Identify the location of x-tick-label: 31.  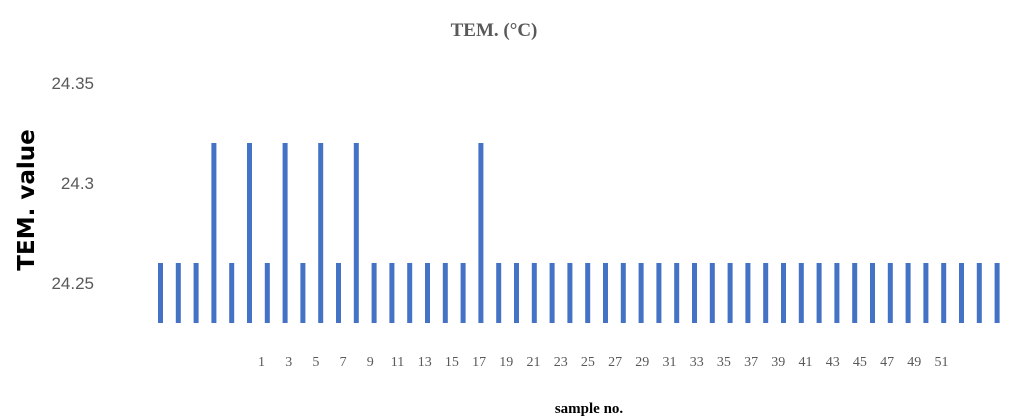
(670, 362).